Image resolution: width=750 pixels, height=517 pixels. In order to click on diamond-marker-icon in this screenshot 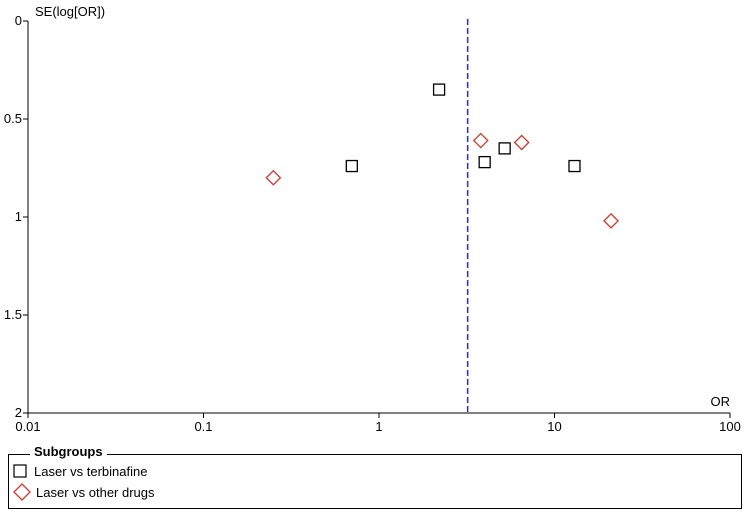, I will do `click(22, 492)`.